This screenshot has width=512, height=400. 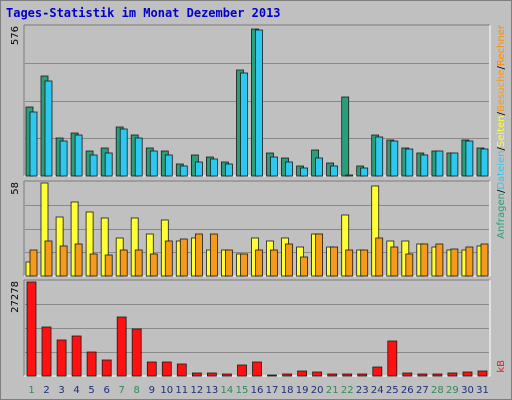 What do you see at coordinates (15, 297) in the screenshot?
I see `y-axis-max-label: 27278` at bounding box center [15, 297].